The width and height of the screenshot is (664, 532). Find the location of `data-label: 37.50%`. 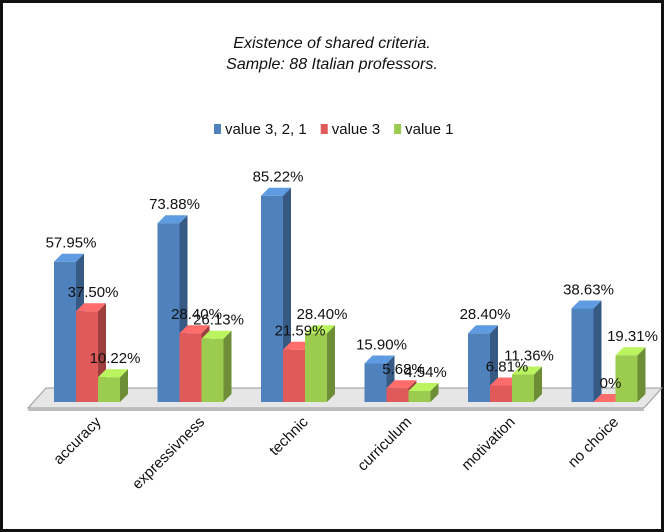

data-label: 37.50% is located at coordinates (93, 292).